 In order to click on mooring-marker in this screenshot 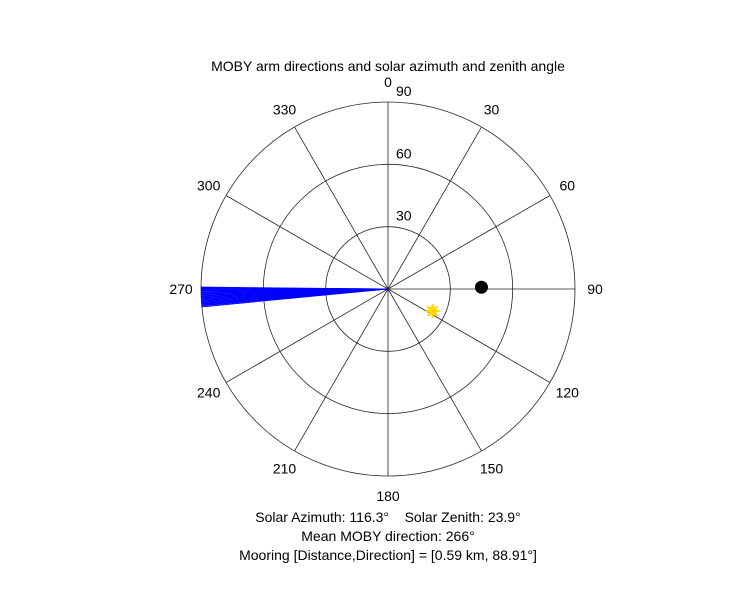, I will do `click(481, 287)`.